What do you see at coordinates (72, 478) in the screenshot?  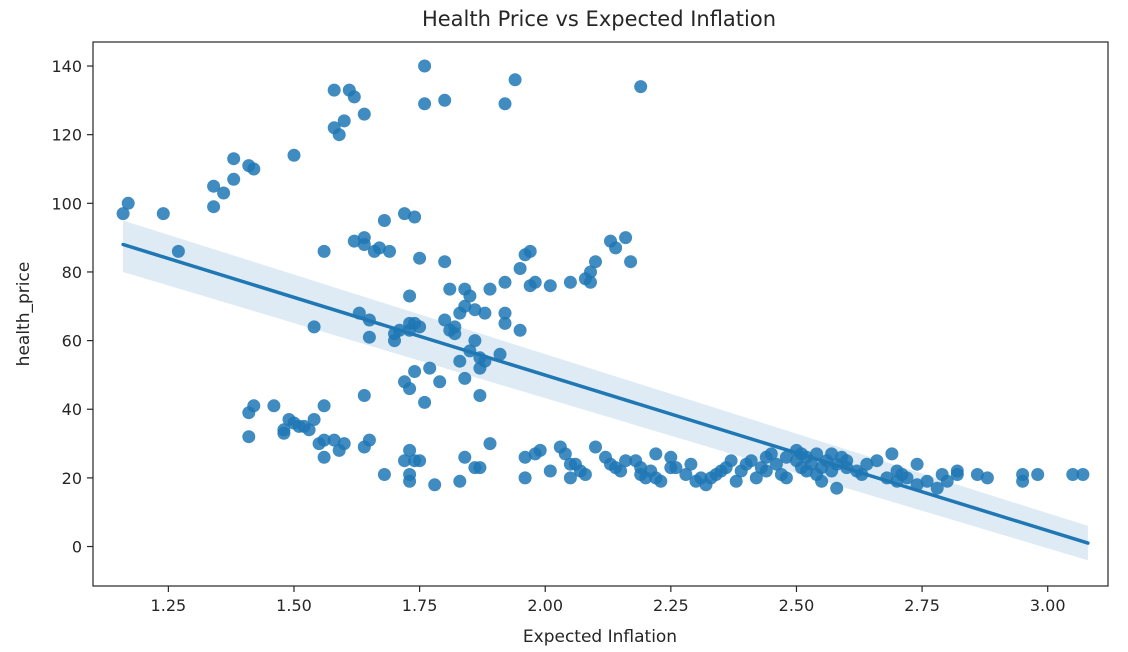 I see `y-tick-label: 20` at bounding box center [72, 478].